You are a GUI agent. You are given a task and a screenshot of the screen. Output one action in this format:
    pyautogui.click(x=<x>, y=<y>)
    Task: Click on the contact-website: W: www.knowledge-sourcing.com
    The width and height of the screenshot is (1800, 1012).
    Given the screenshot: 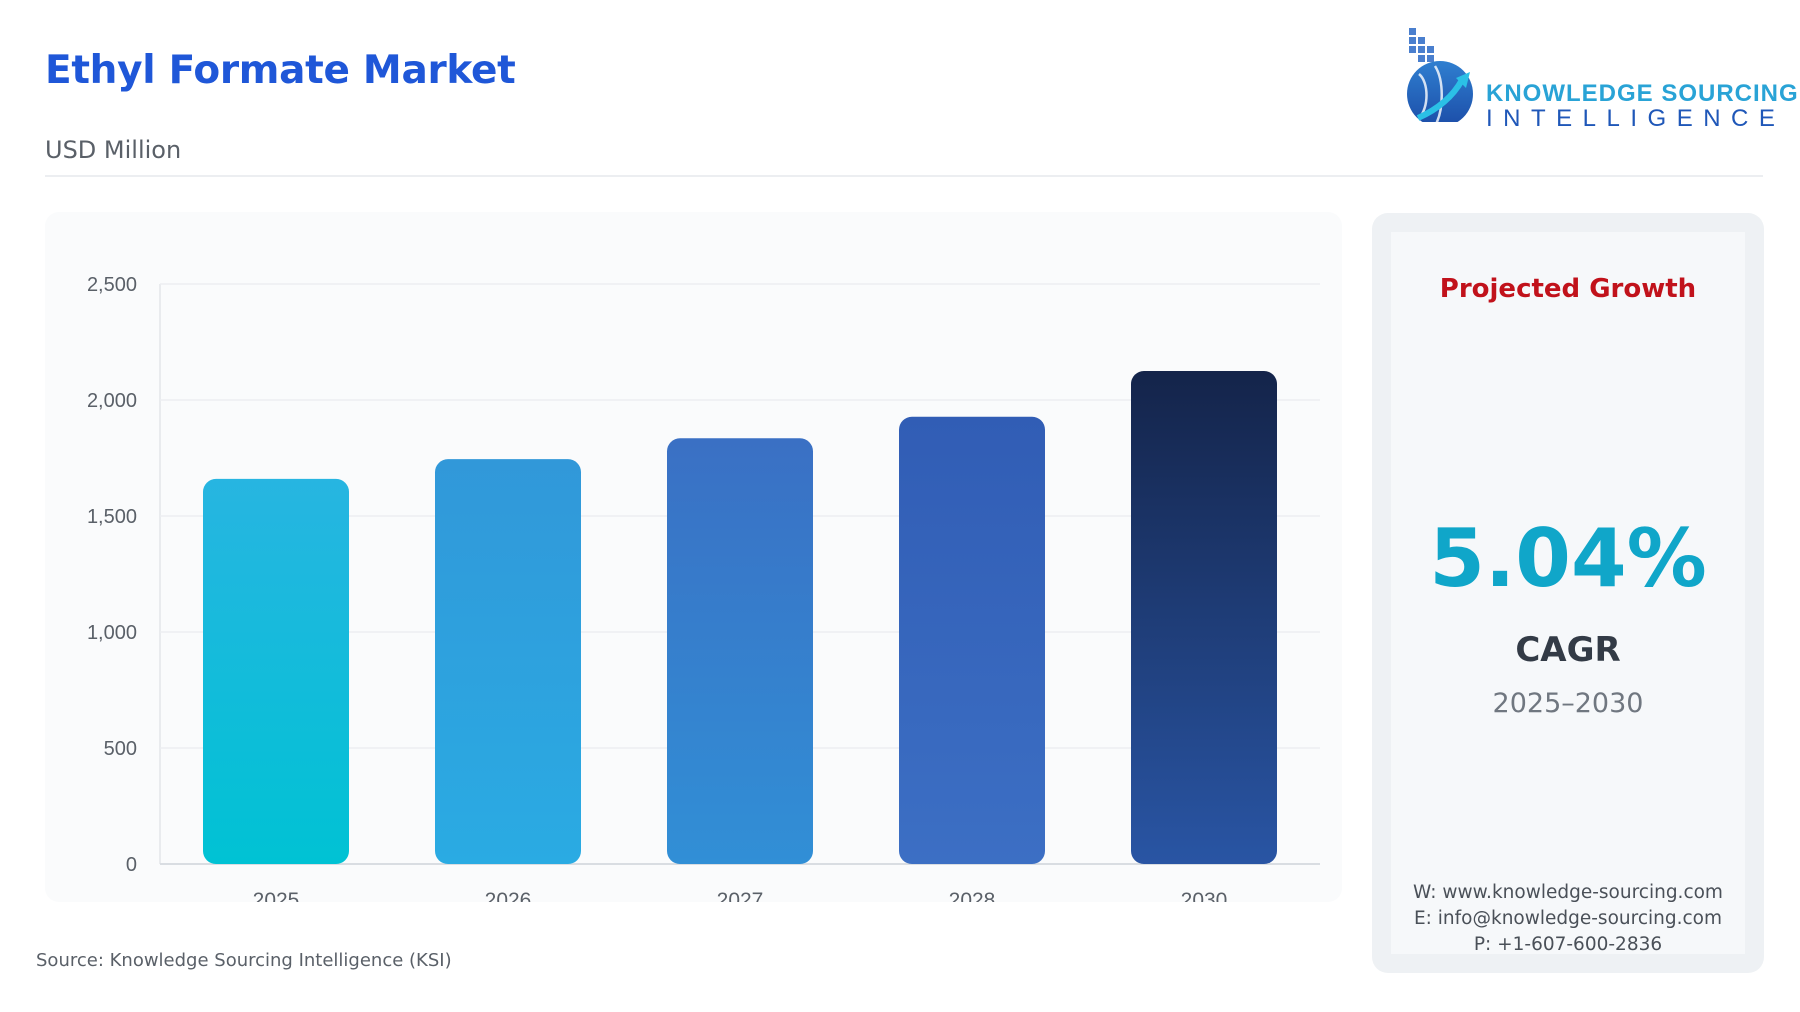 What is the action you would take?
    pyautogui.click(x=1568, y=892)
    